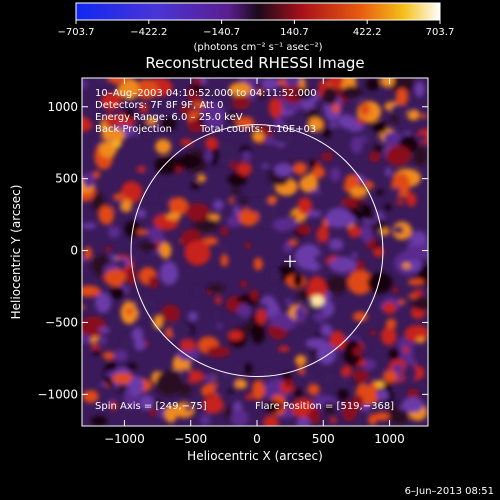 This screenshot has width=500, height=500. Describe the element at coordinates (62, 107) in the screenshot. I see `y-tick-label: 1000` at that location.